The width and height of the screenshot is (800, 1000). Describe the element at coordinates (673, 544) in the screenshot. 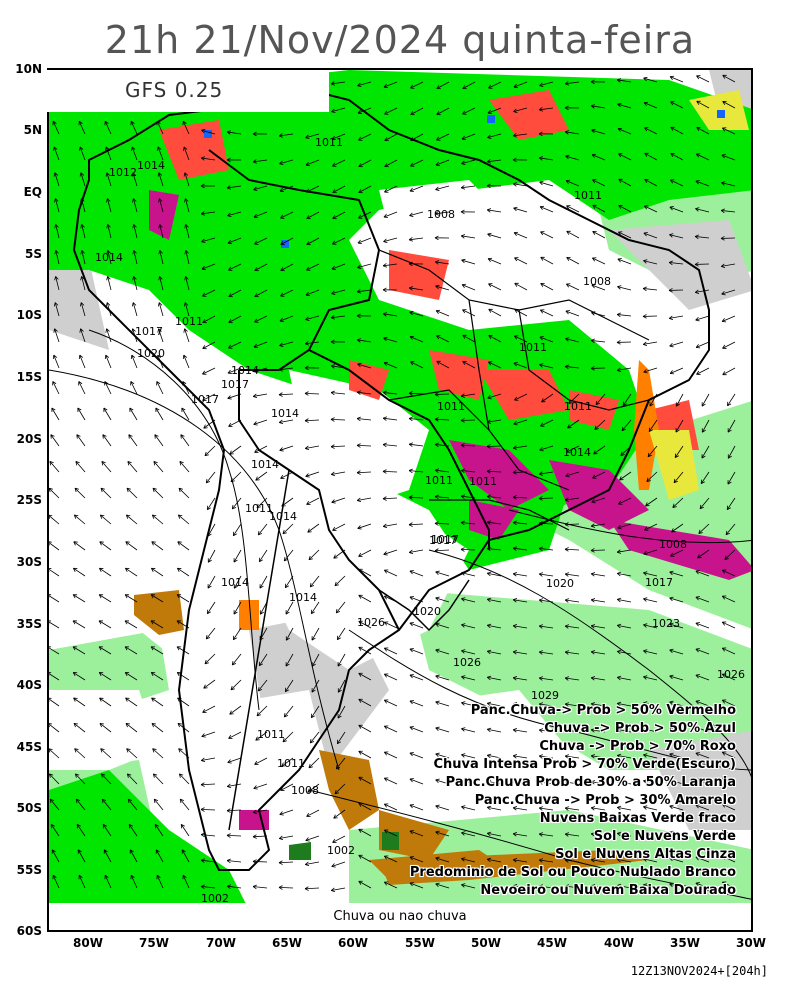

I see `isobar-label: 1008` at that location.